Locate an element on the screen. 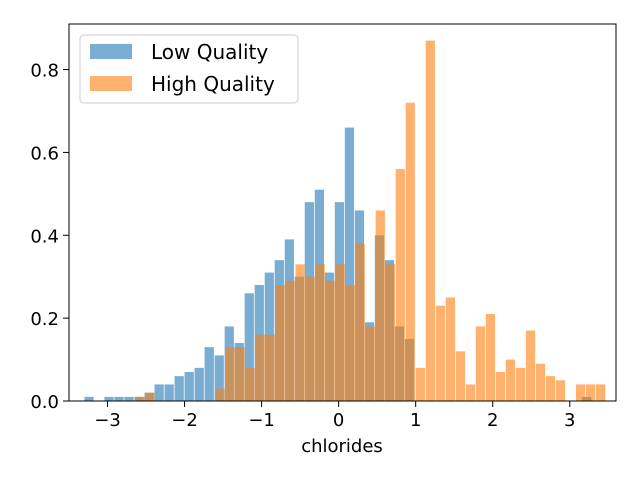 This screenshot has height=480, width=640. y-tick-label: 0.2 is located at coordinates (44, 319).